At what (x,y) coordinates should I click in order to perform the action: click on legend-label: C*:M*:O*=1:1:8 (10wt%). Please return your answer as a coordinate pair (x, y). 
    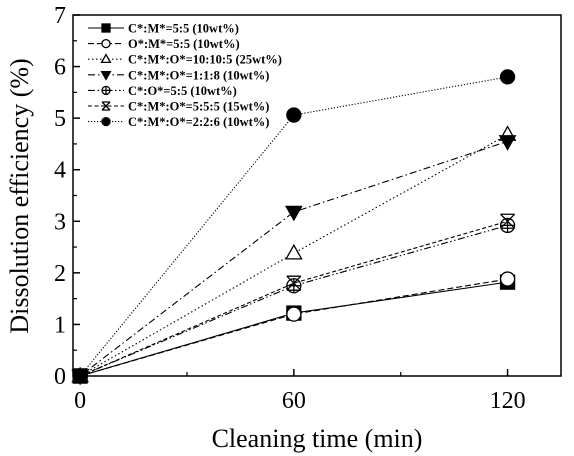
    Looking at the image, I should click on (198, 75).